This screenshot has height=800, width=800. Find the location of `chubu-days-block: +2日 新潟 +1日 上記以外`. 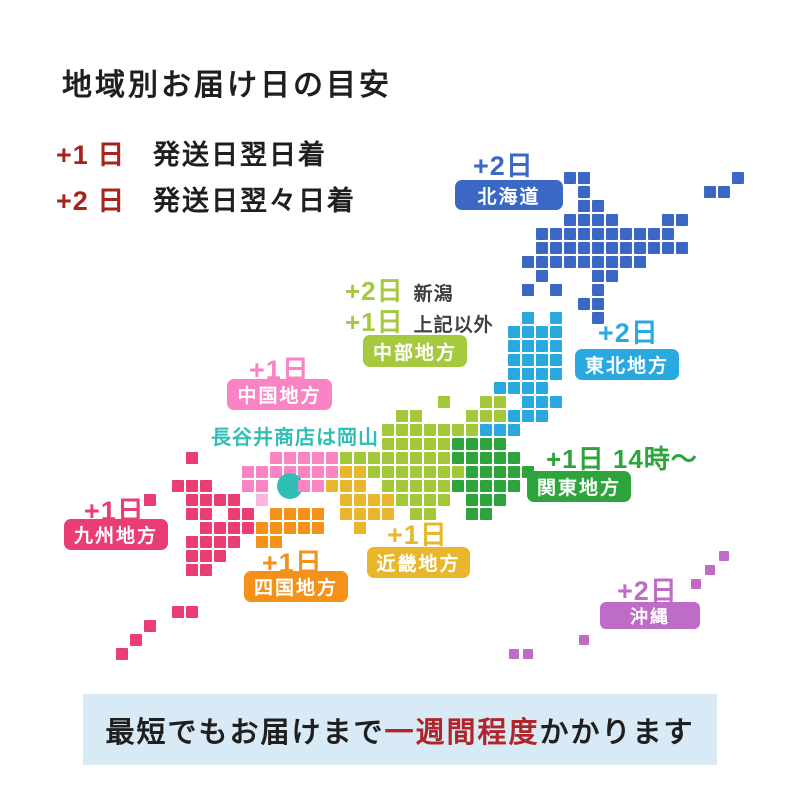

chubu-days-block: +2日 新潟 +1日 上記以外 is located at coordinates (419, 304).